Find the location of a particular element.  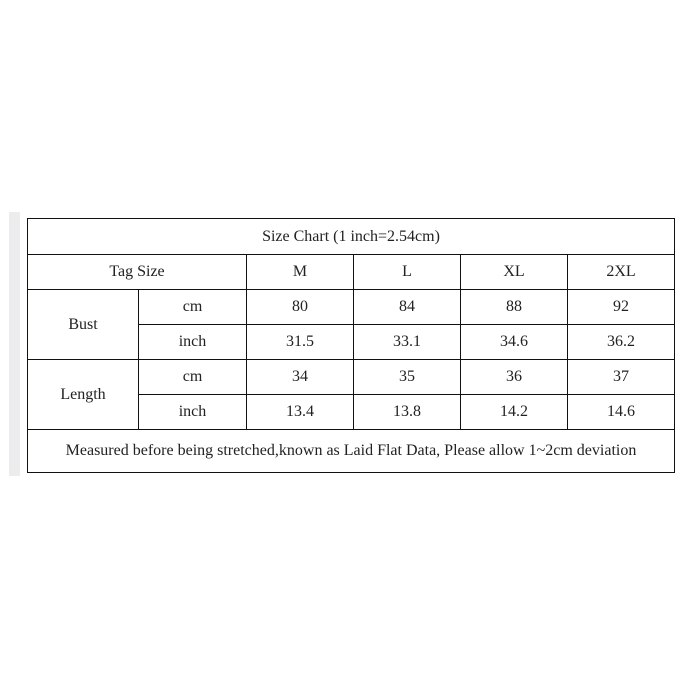

table-title: Size Chart (1 inch=2.54cm) is located at coordinates (351, 236).